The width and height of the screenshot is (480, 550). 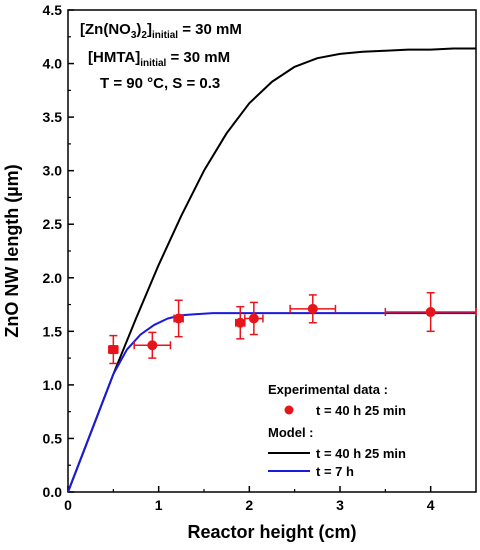 What do you see at coordinates (159, 505) in the screenshot?
I see `x-tick-label-1: 1` at bounding box center [159, 505].